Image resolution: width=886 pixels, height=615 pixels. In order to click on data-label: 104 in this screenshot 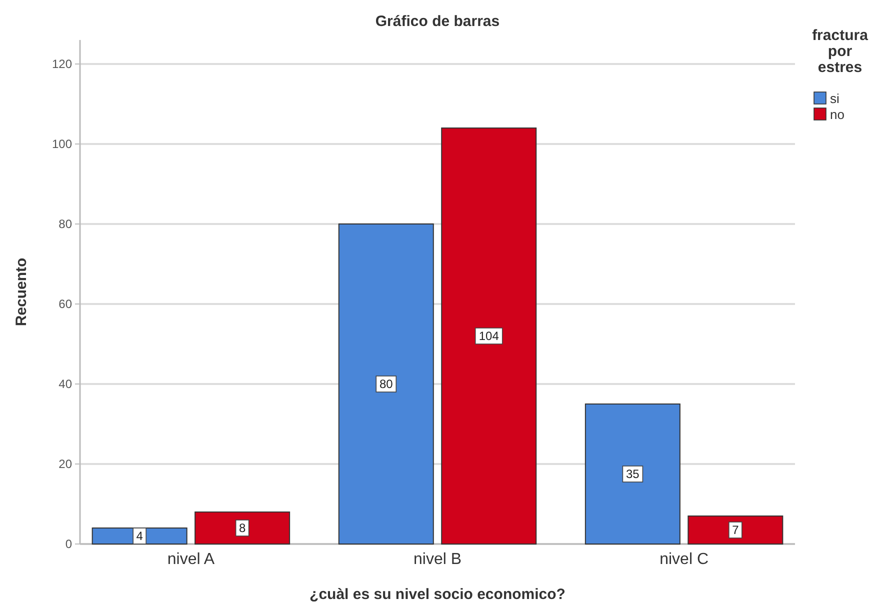, I will do `click(489, 336)`.